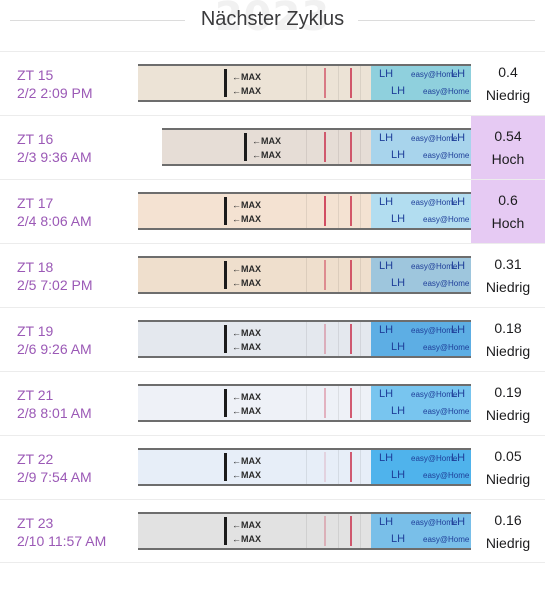 The height and width of the screenshot is (600, 545). I want to click on lh-ratio: 0.6, so click(508, 200).